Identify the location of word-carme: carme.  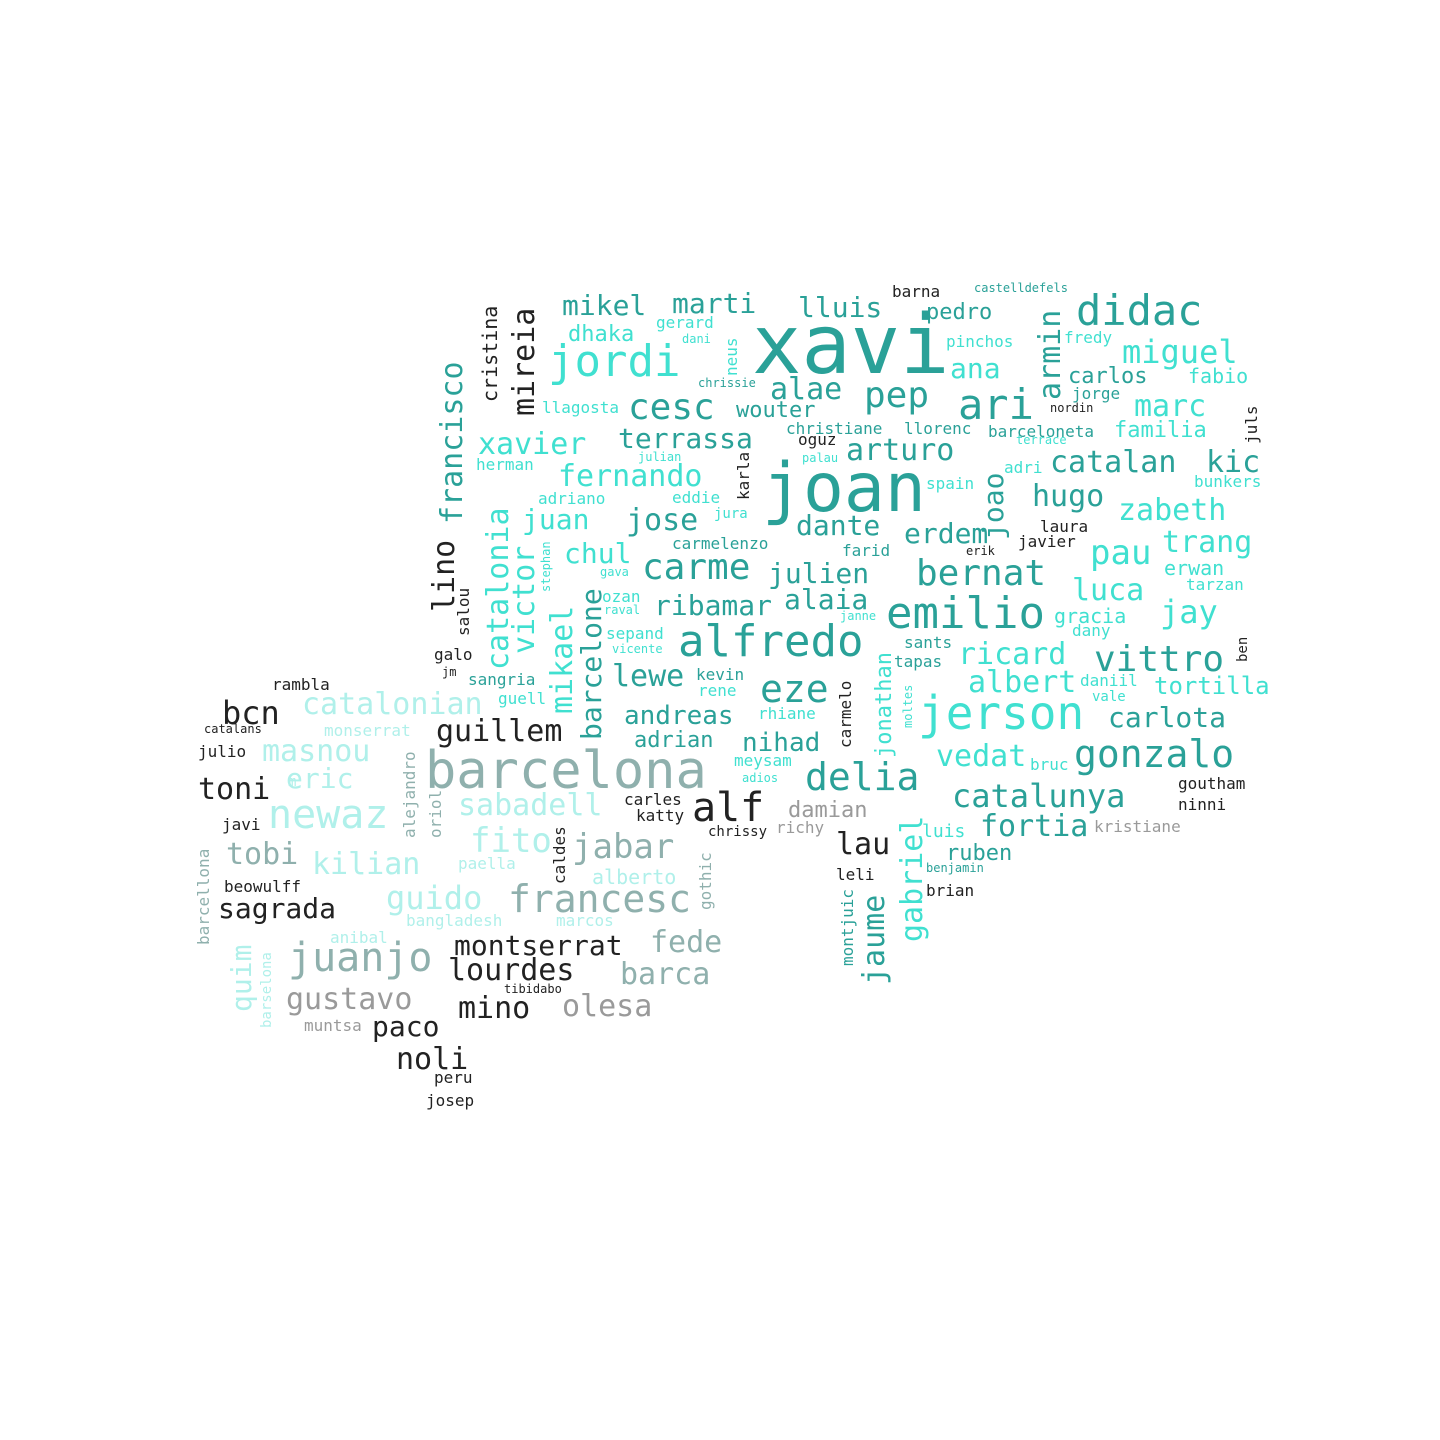
(696, 567).